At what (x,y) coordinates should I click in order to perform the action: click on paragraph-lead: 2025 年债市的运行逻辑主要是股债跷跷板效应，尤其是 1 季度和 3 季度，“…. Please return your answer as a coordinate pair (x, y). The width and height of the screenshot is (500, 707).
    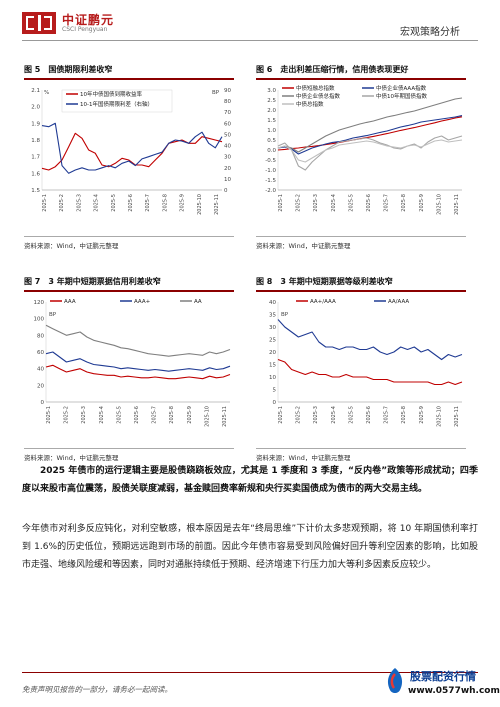
    Looking at the image, I should click on (250, 480).